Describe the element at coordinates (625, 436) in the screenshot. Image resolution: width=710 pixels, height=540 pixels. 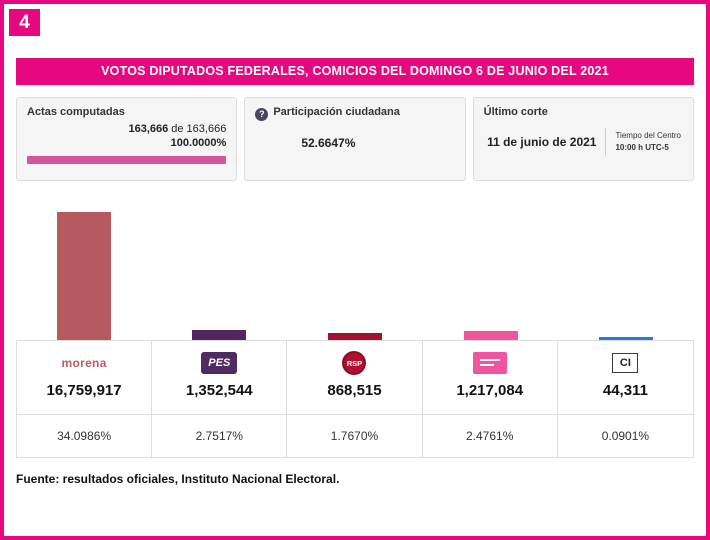
I see `percent-ci: 0.0901%` at that location.